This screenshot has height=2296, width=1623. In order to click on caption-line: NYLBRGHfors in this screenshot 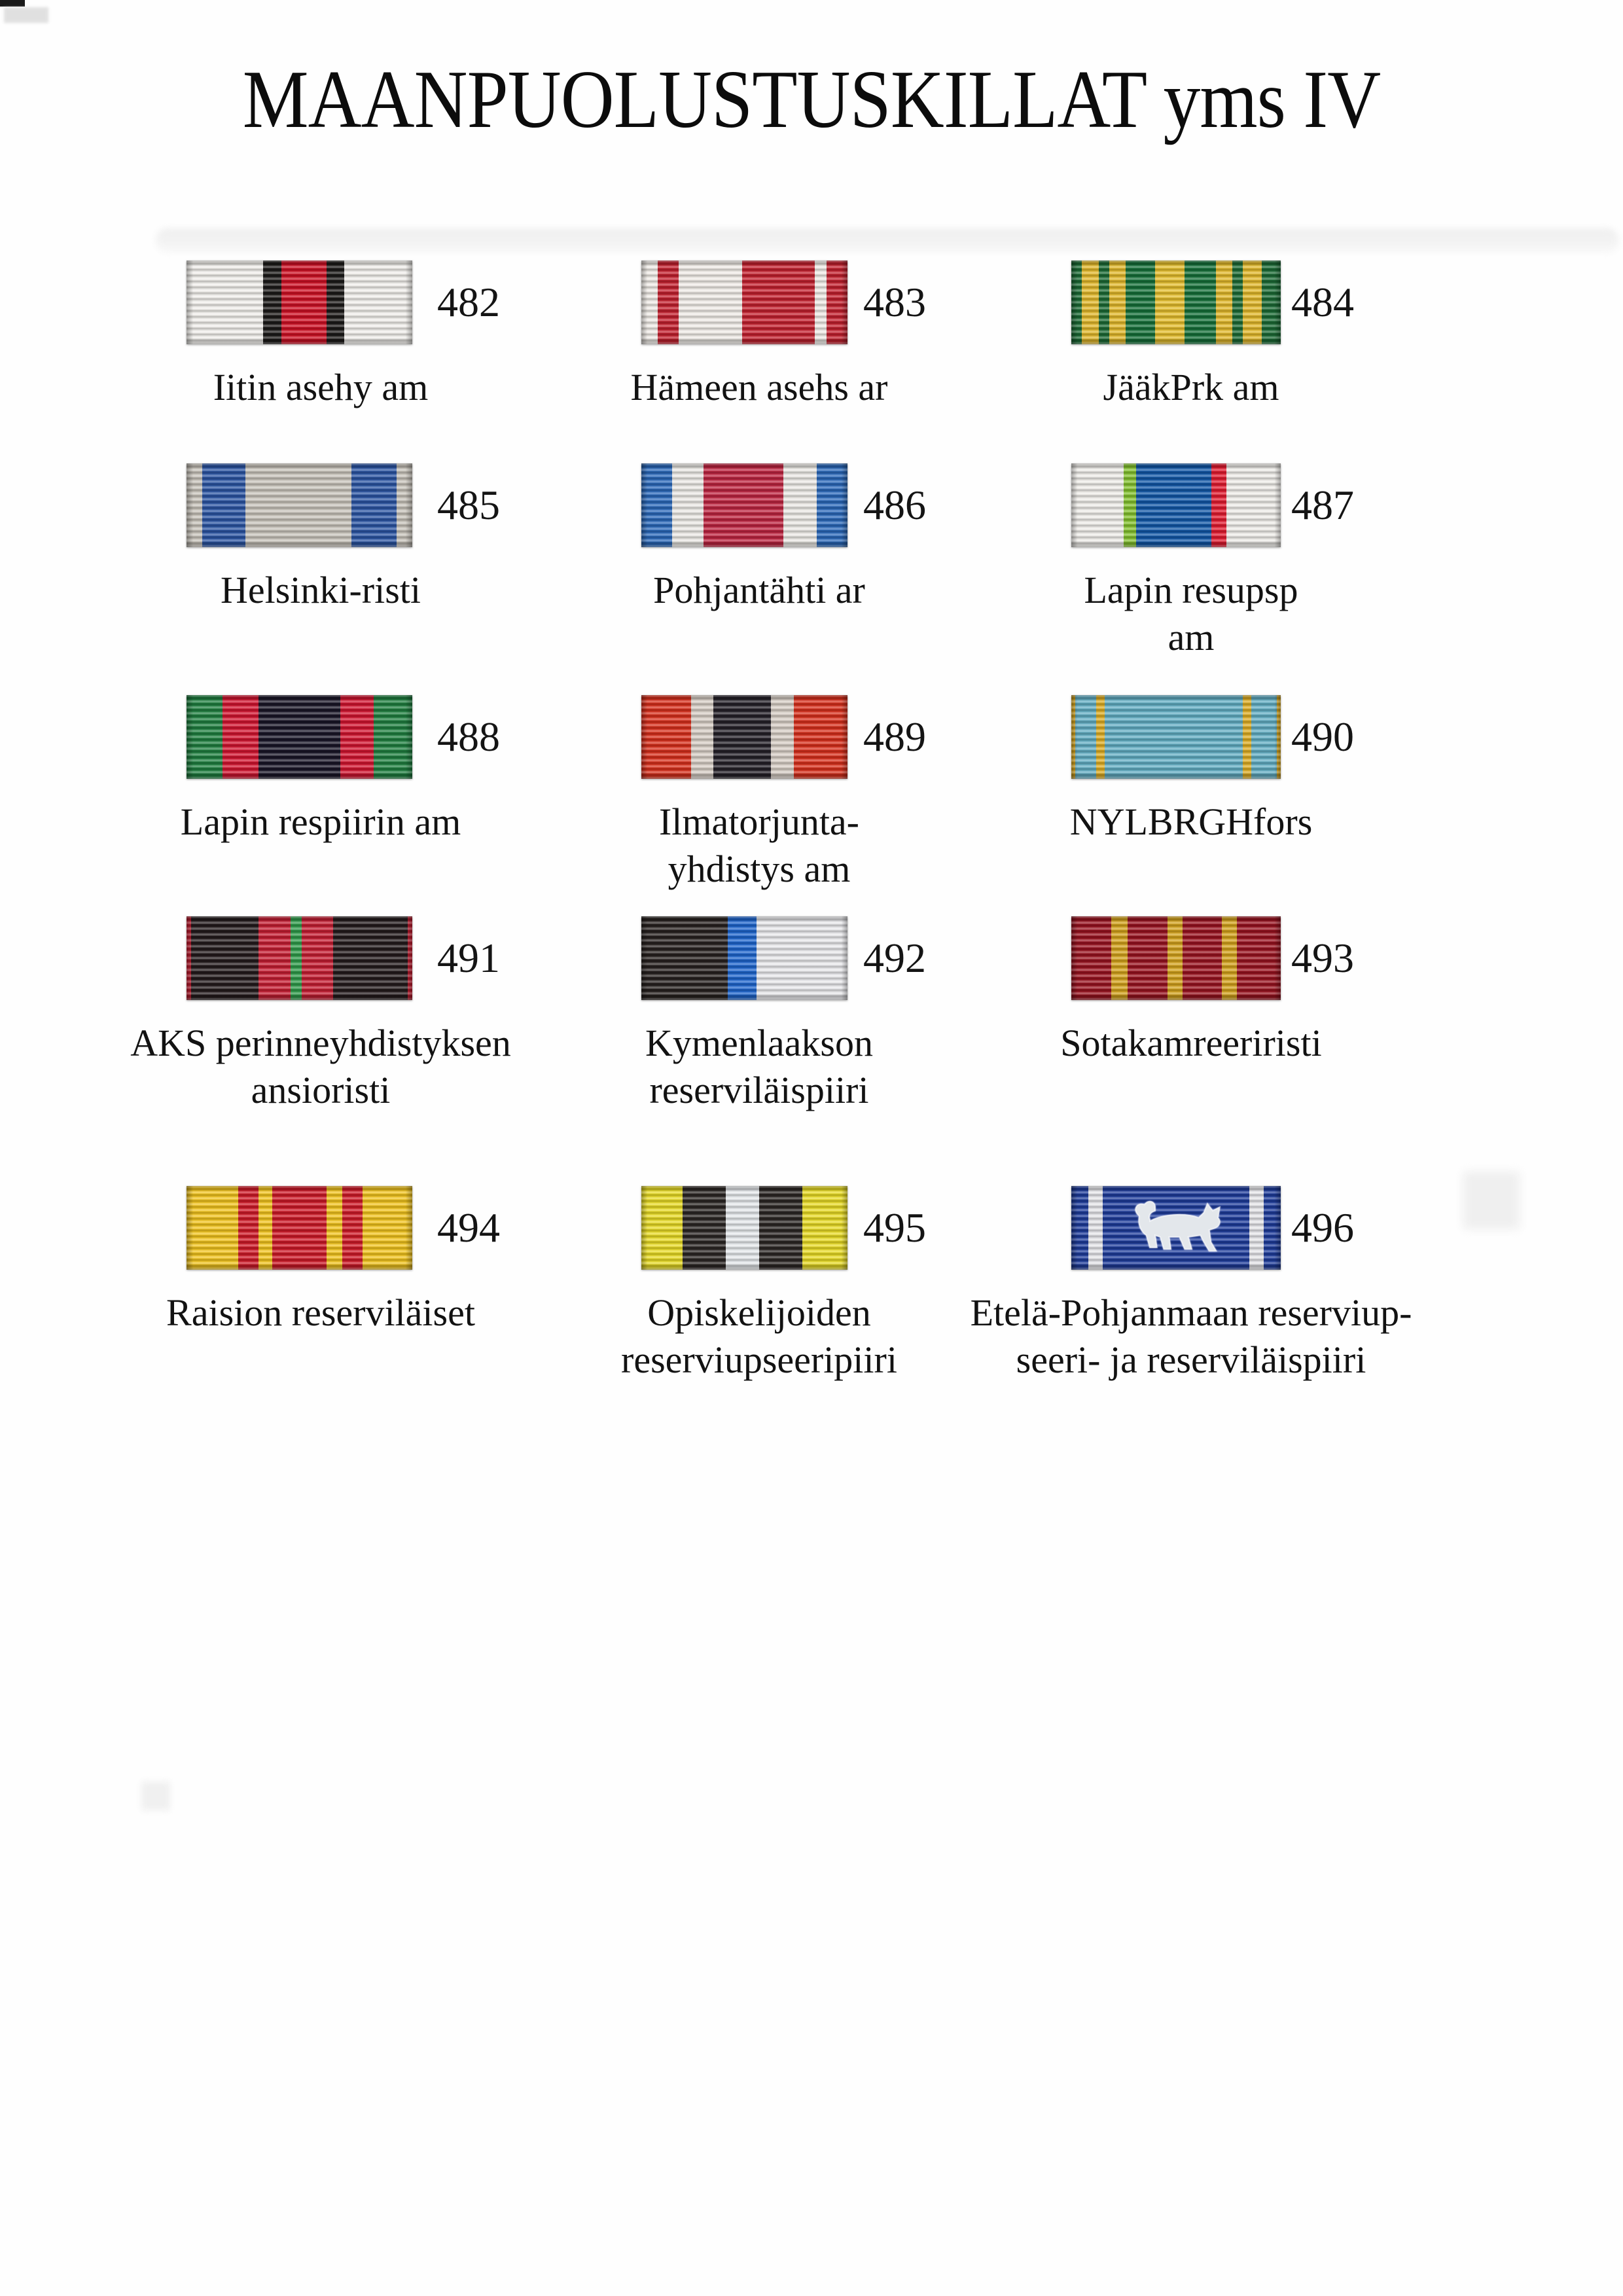, I will do `click(1191, 821)`.